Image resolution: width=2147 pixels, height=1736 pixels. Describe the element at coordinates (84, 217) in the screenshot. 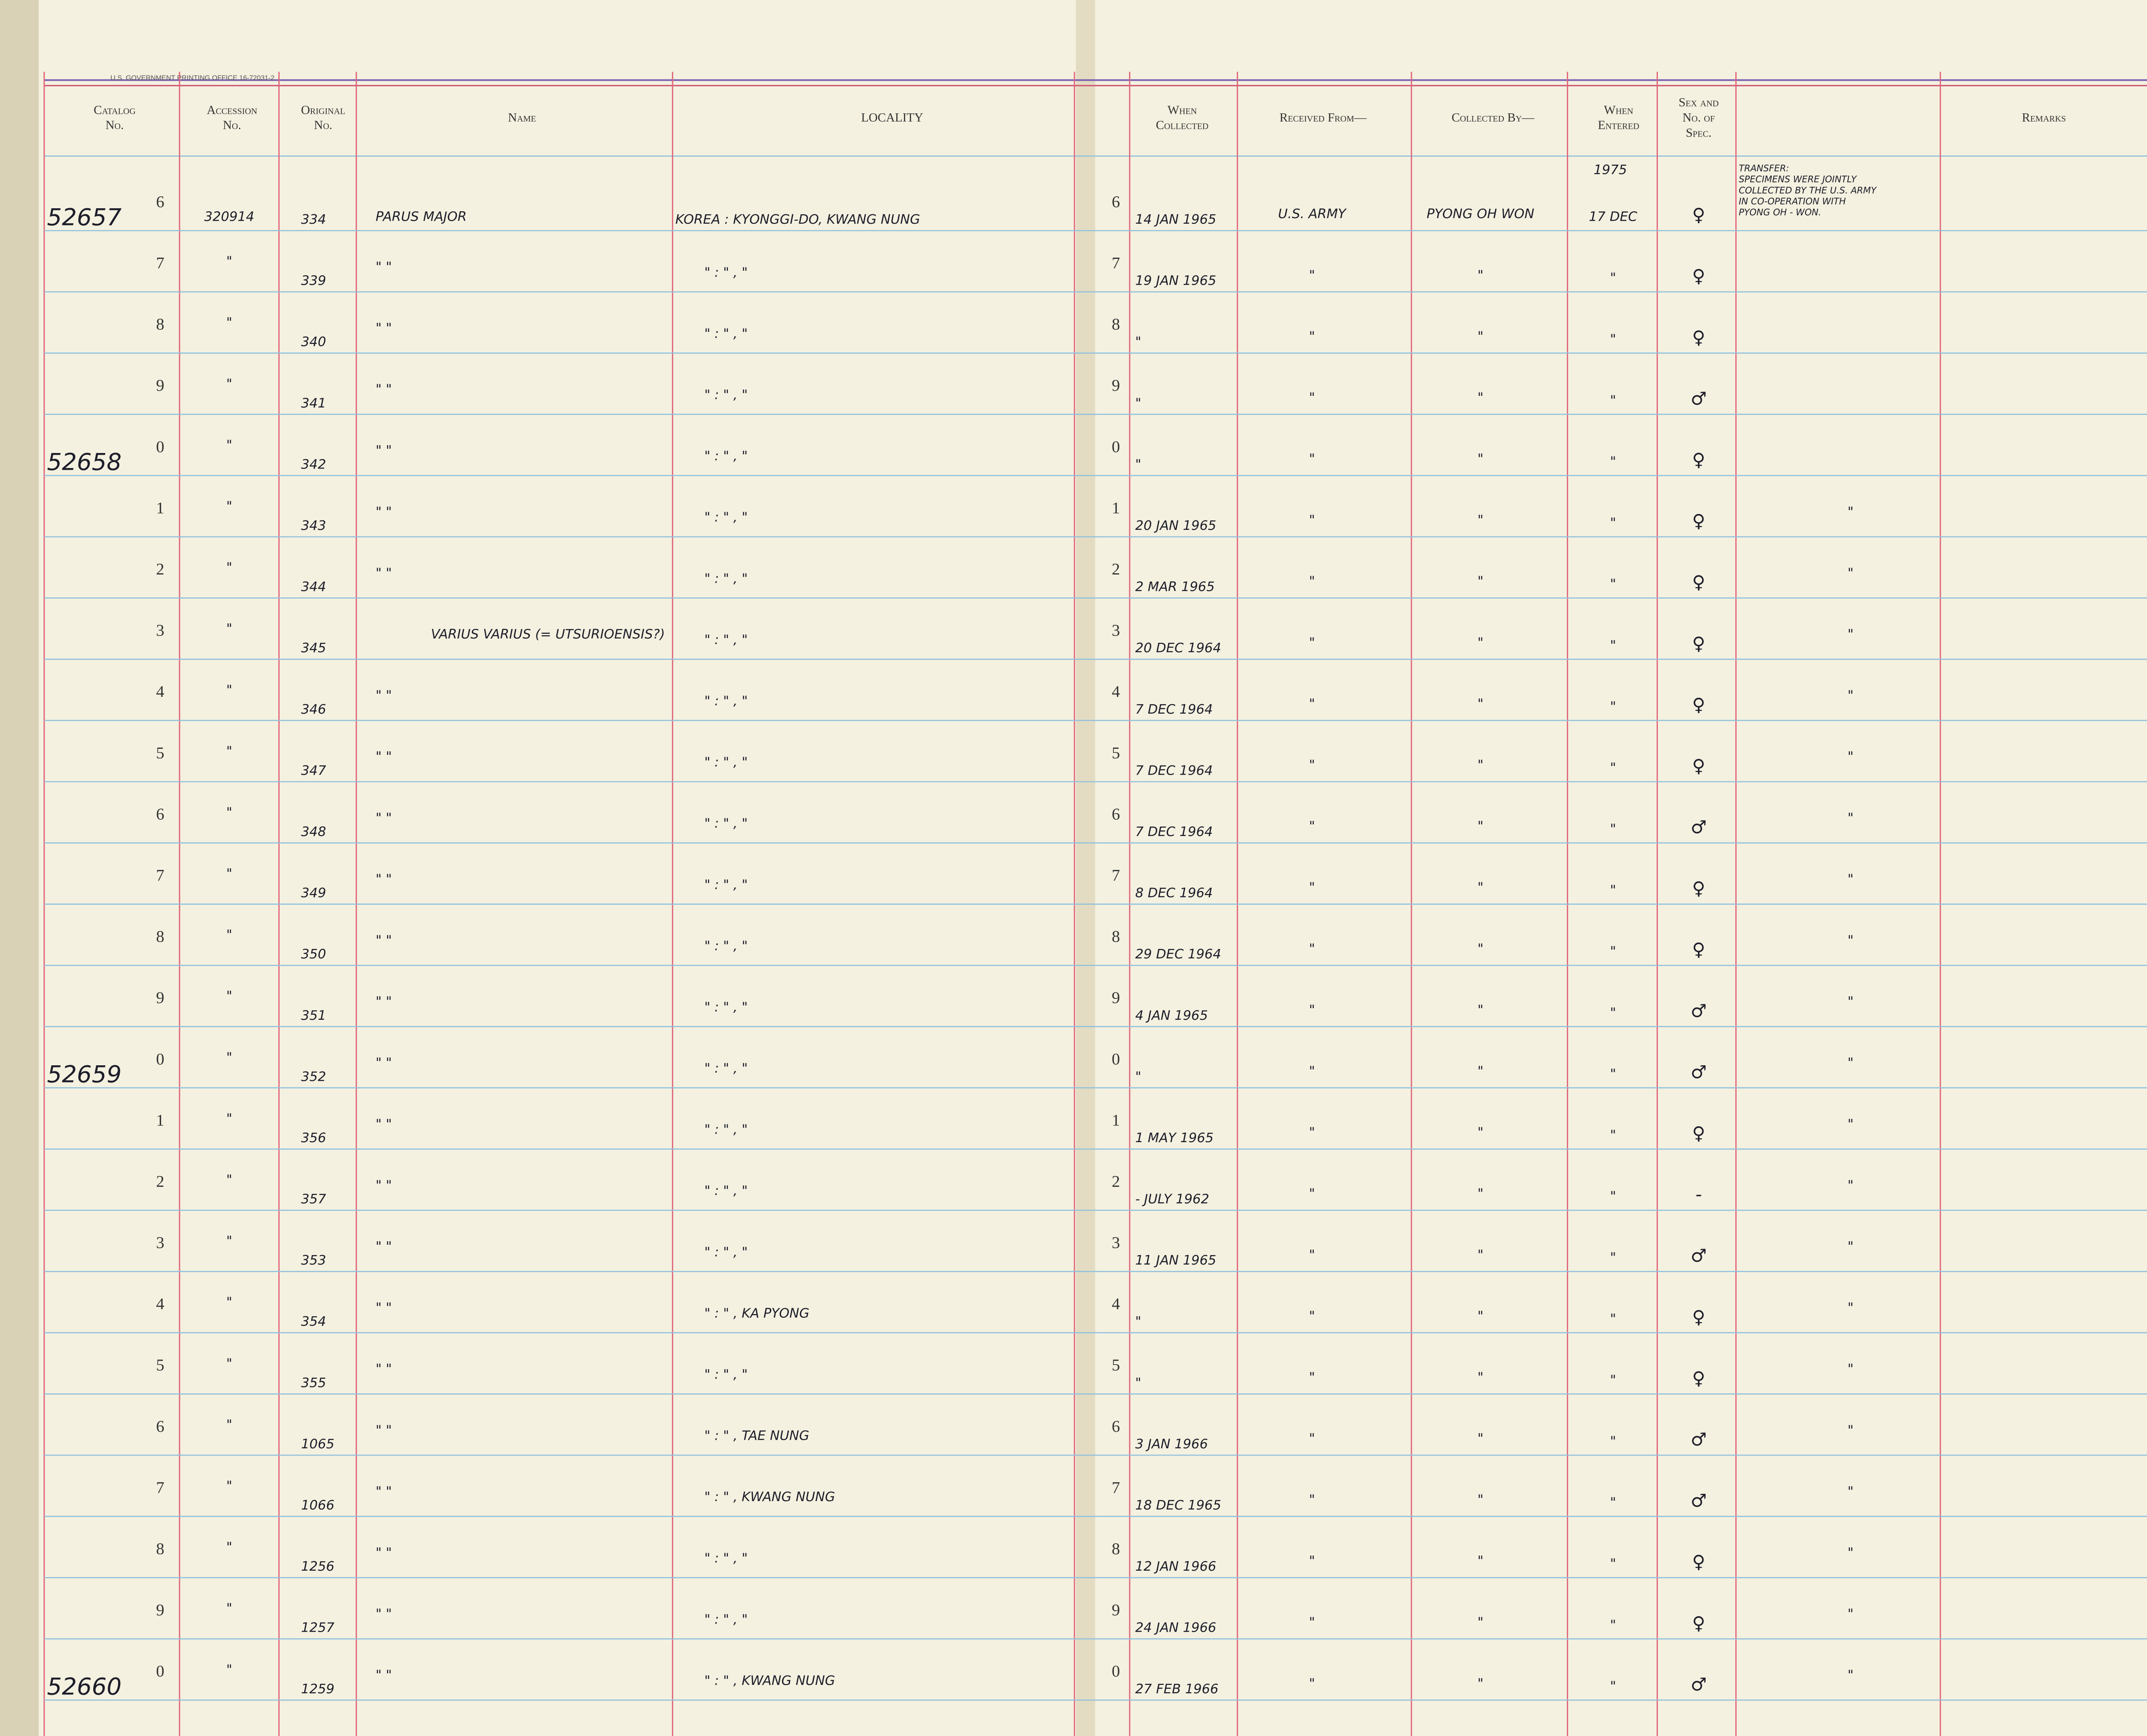

I see `catalog-no: 52657` at that location.